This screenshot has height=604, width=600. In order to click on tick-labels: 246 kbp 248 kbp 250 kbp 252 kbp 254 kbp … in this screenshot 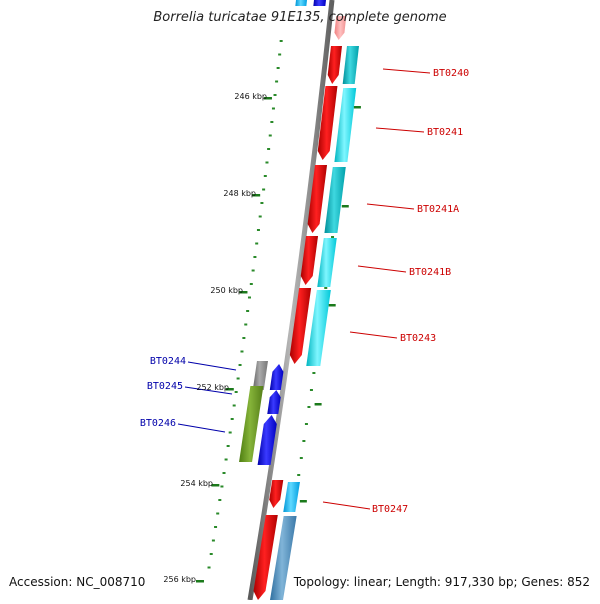, I will do `click(215, 338)`.